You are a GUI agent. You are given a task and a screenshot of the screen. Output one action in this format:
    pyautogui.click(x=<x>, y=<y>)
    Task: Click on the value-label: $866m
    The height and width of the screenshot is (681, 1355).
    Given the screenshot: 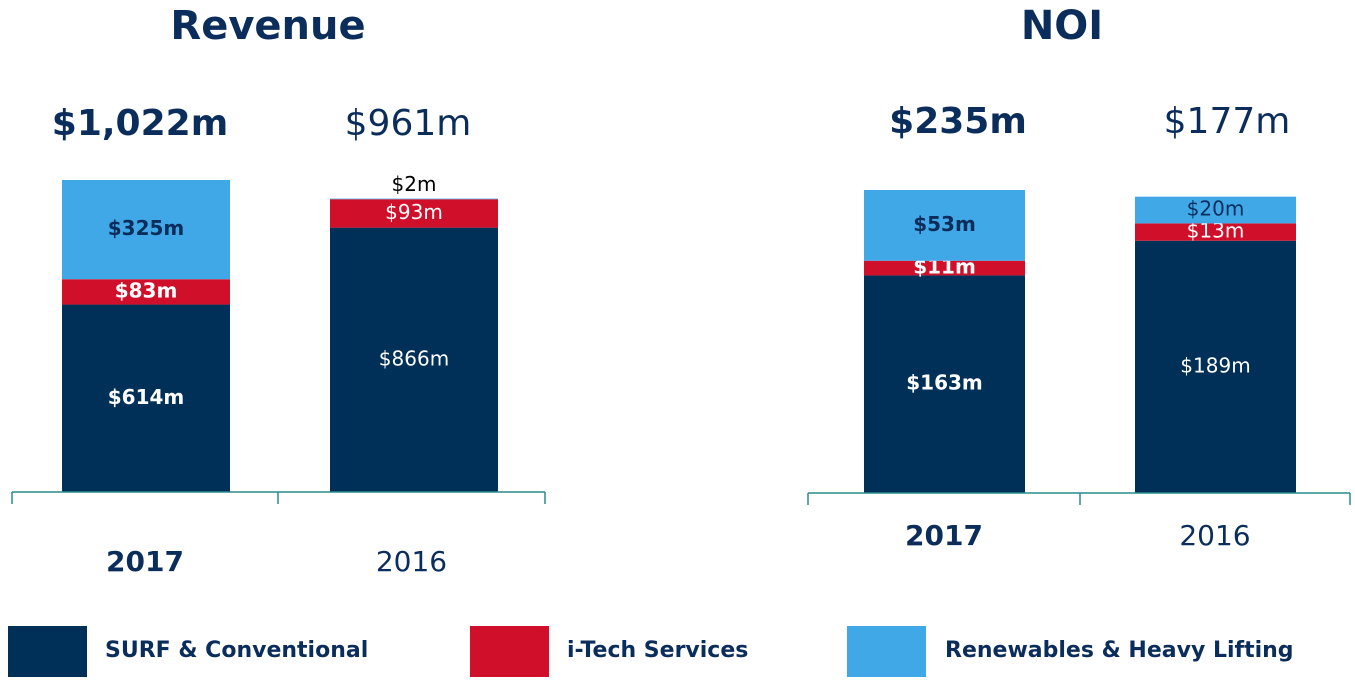 What is the action you would take?
    pyautogui.click(x=414, y=358)
    